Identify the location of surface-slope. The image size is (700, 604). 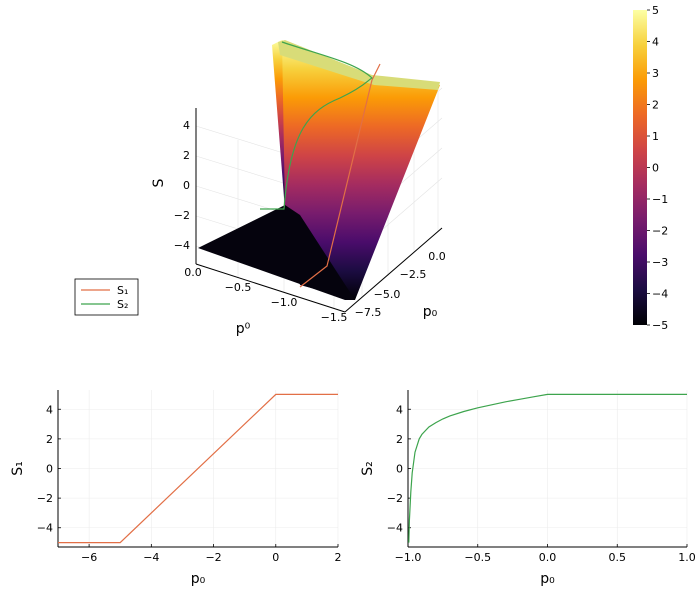
(361, 170).